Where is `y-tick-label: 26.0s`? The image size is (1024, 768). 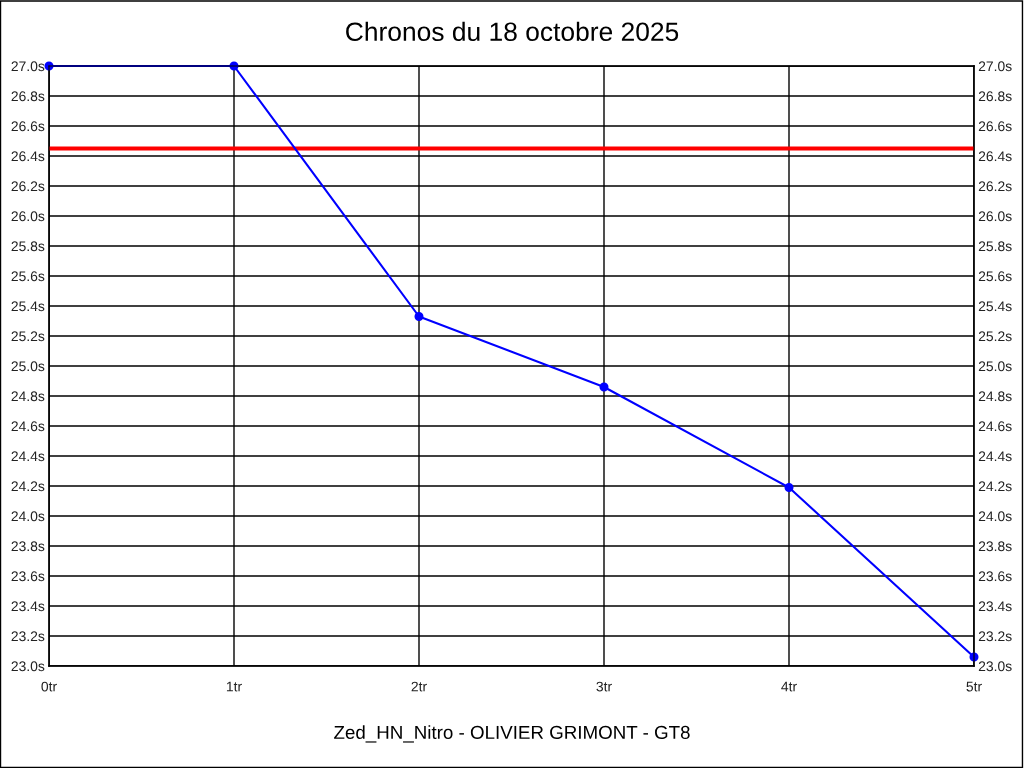
y-tick-label: 26.0s is located at coordinates (28, 216).